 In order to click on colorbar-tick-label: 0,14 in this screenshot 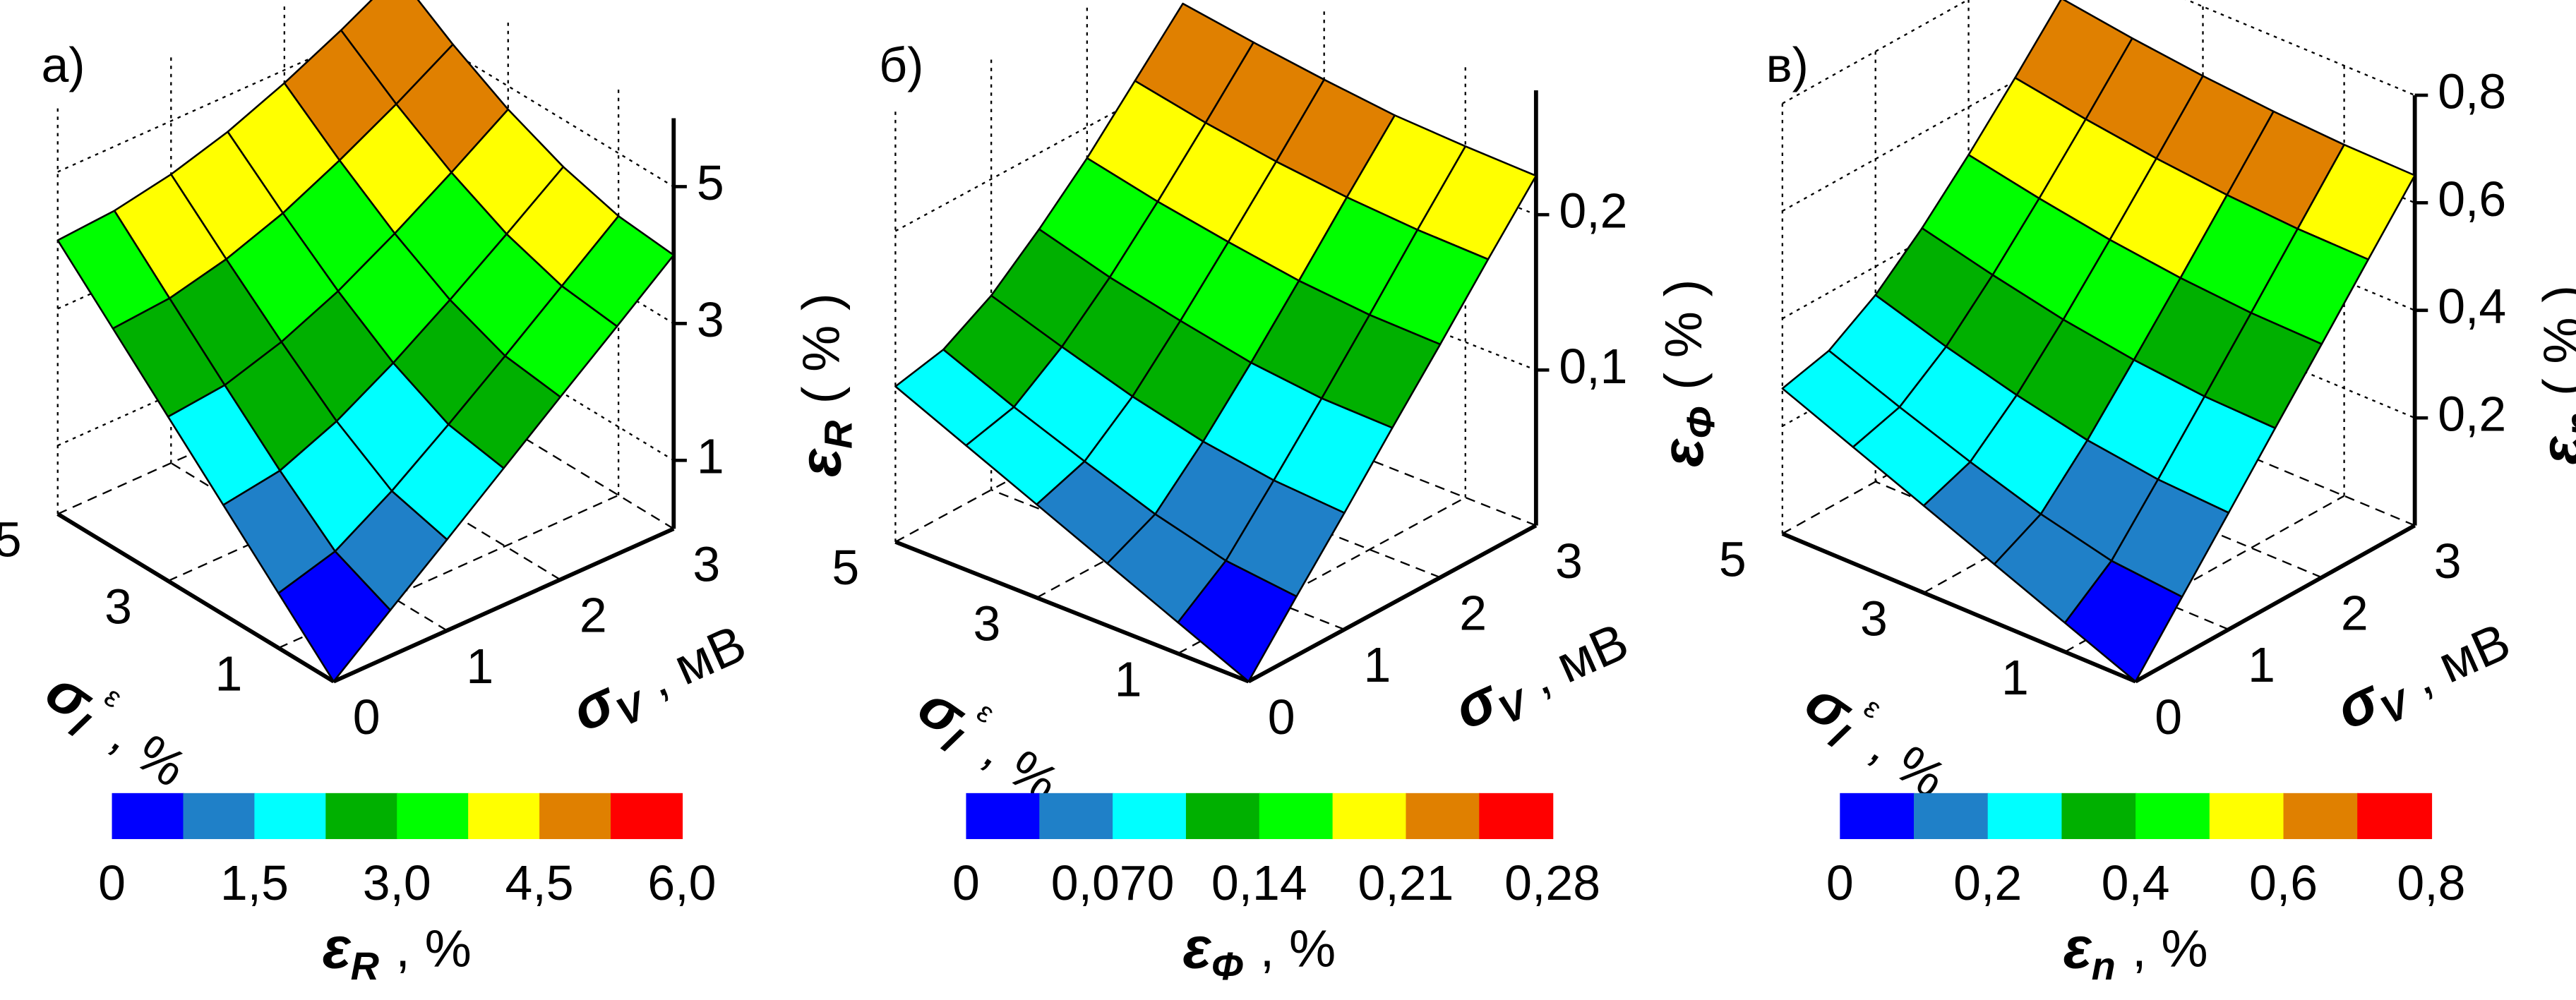, I will do `click(1259, 883)`.